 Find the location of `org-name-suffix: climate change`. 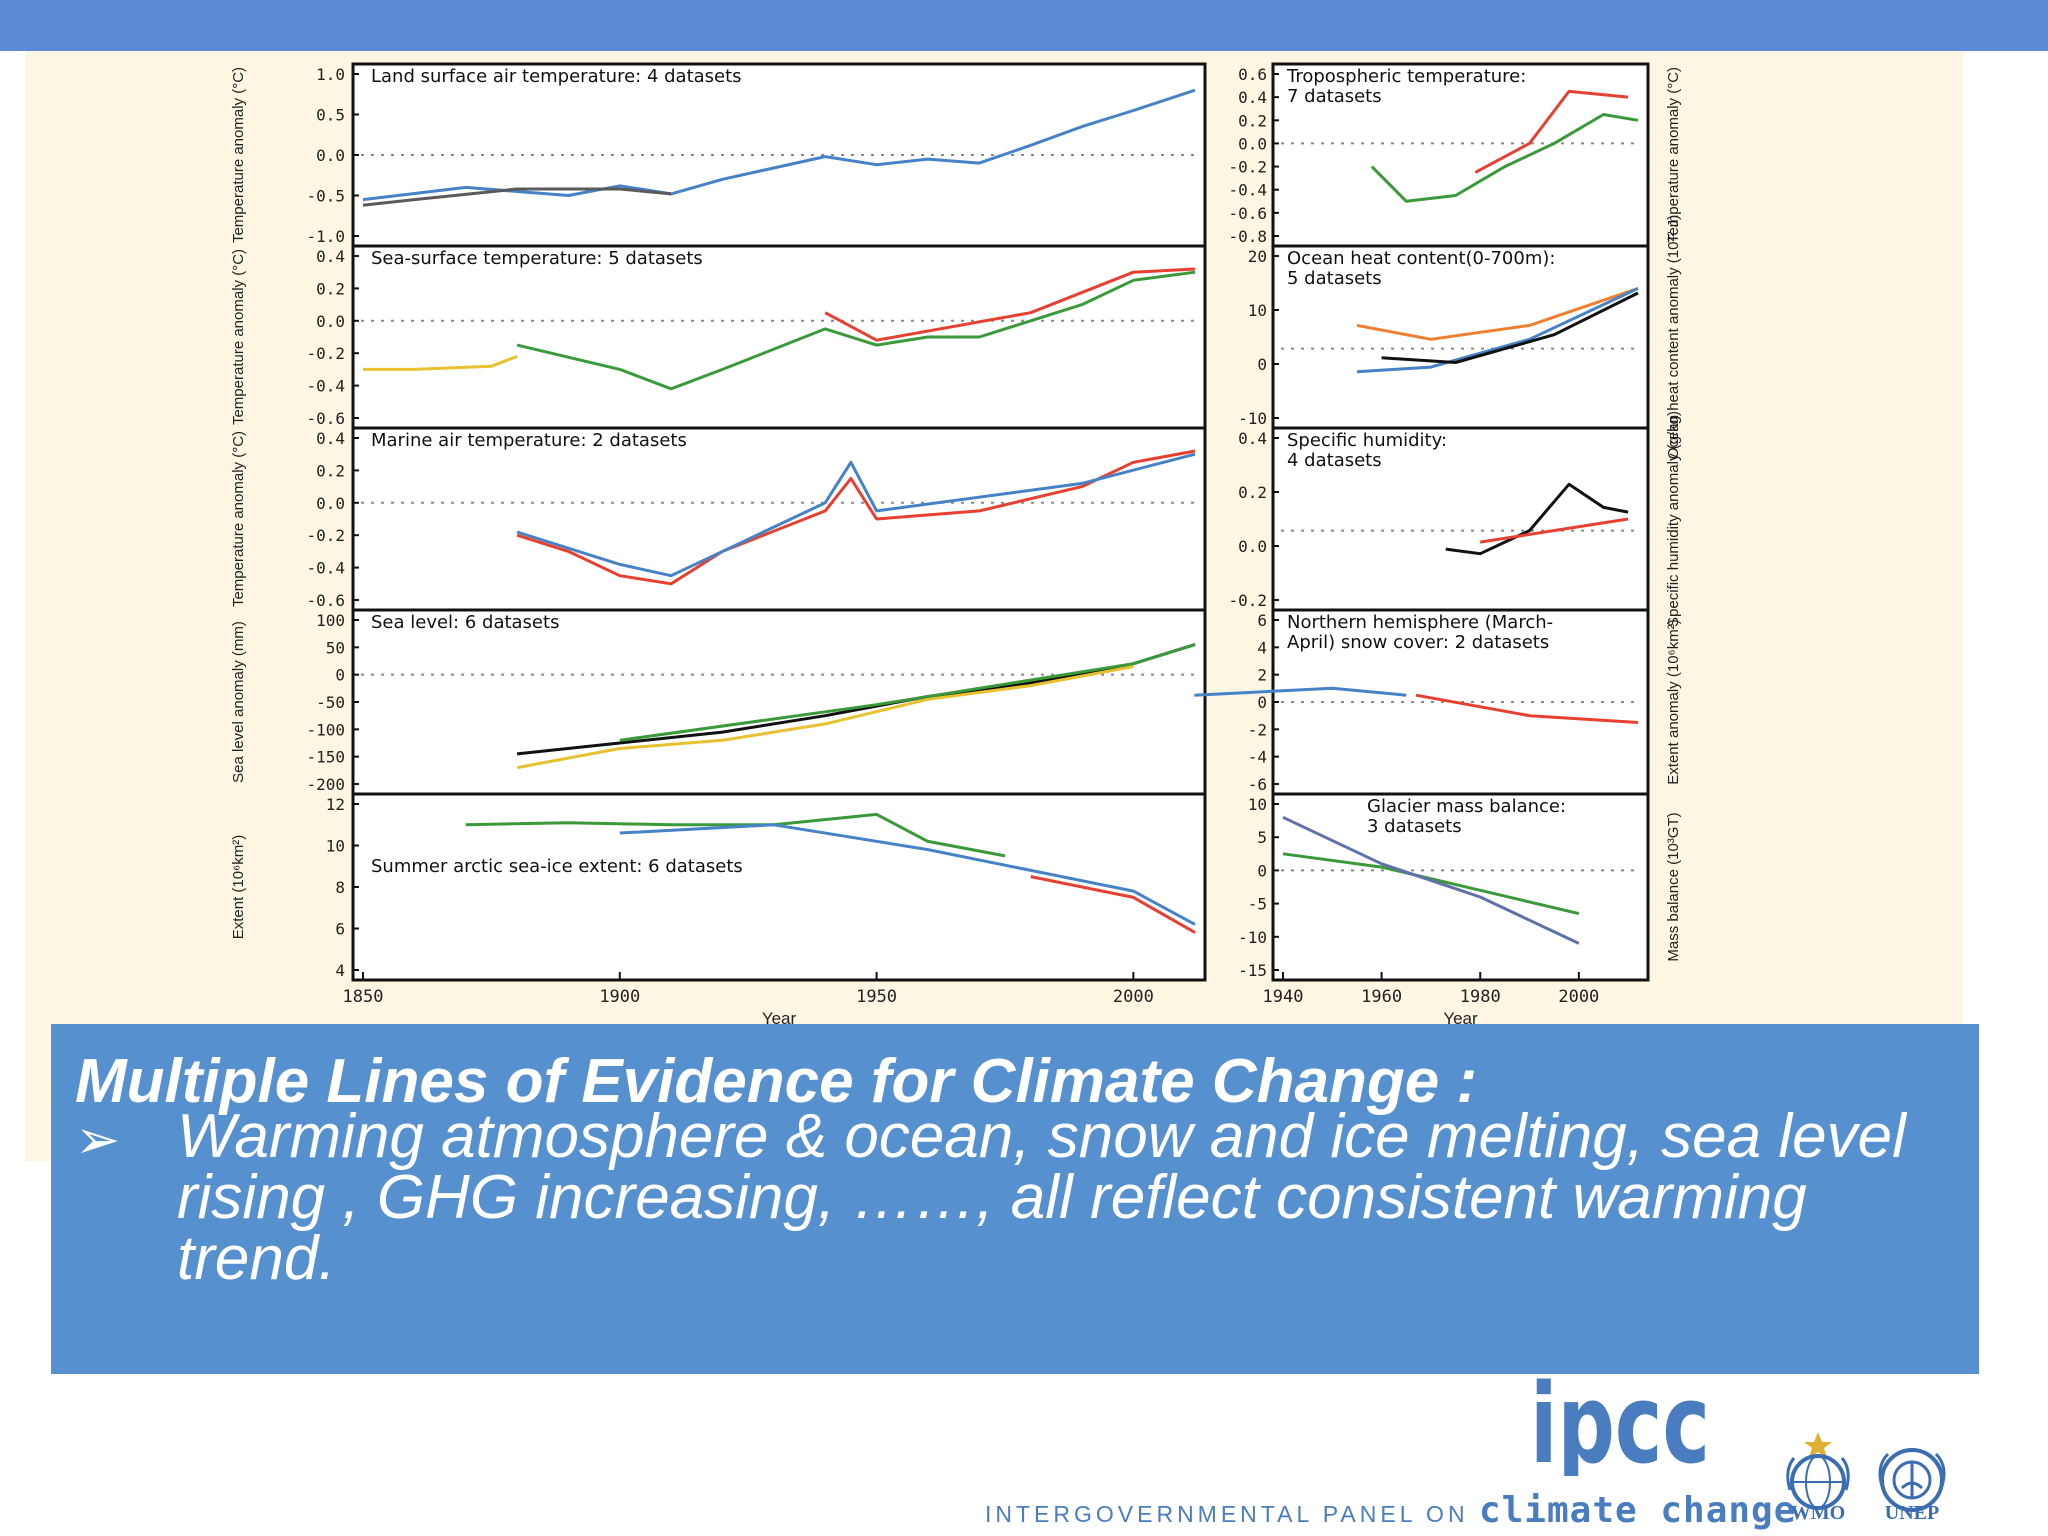

org-name-suffix: climate change is located at coordinates (1637, 1510).